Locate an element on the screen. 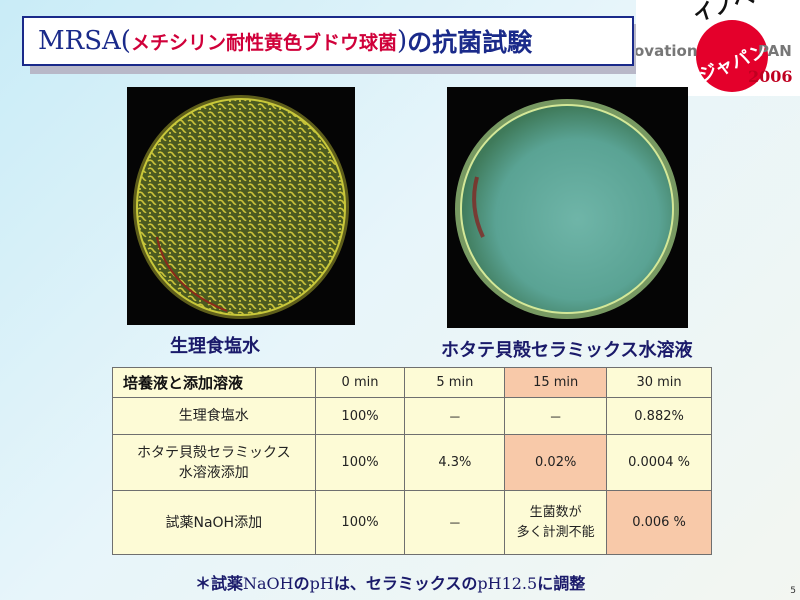  footnote-part: pH12.5 is located at coordinates (507, 583).